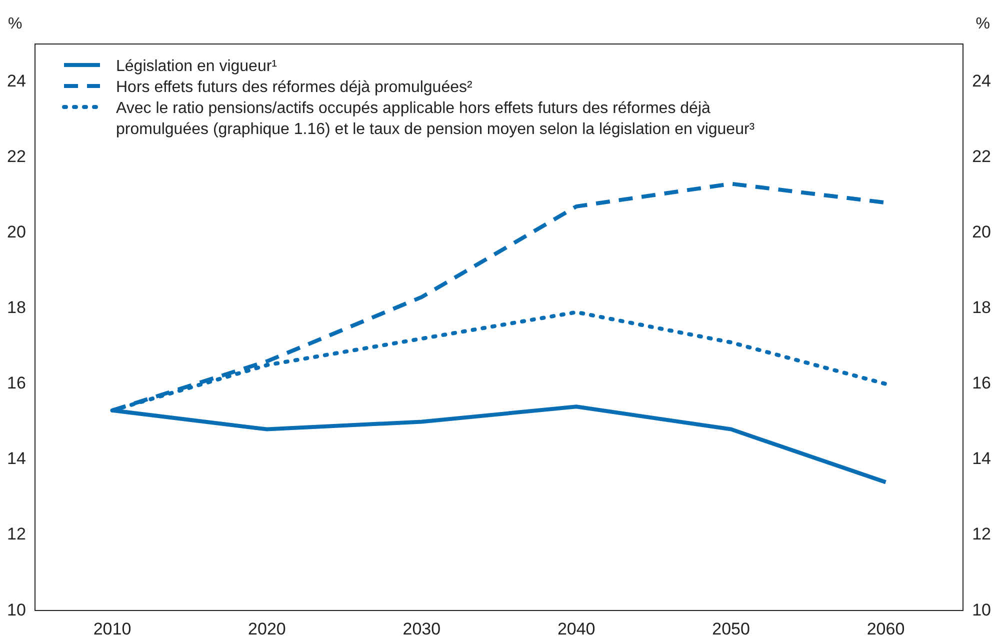  I want to click on y-tick-label: 16, so click(16, 383).